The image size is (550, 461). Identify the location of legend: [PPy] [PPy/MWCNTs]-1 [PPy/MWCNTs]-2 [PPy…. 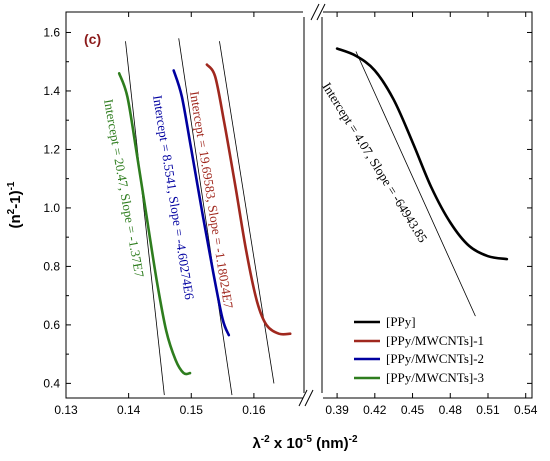
(419, 349).